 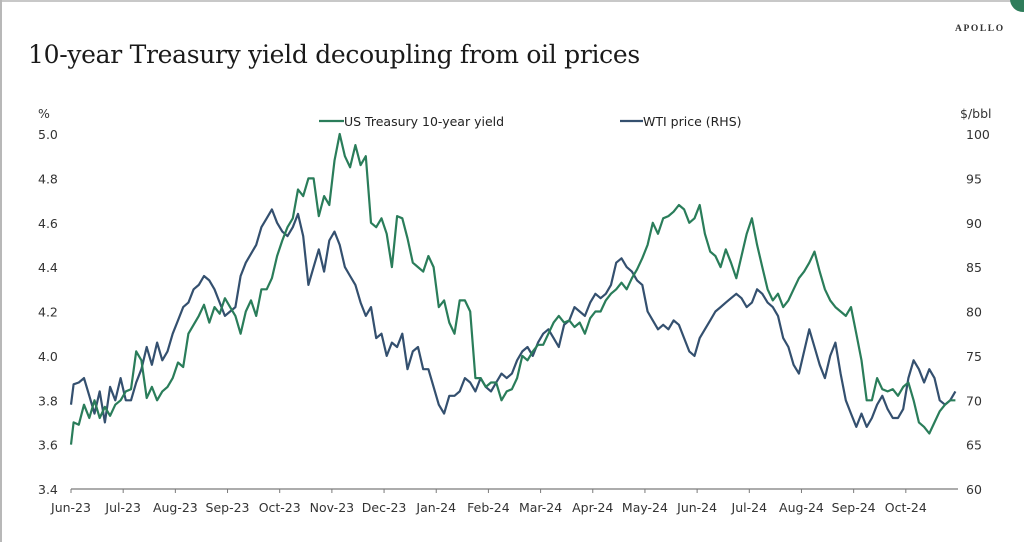 I want to click on y2-tick-label: 65, so click(x=974, y=445).